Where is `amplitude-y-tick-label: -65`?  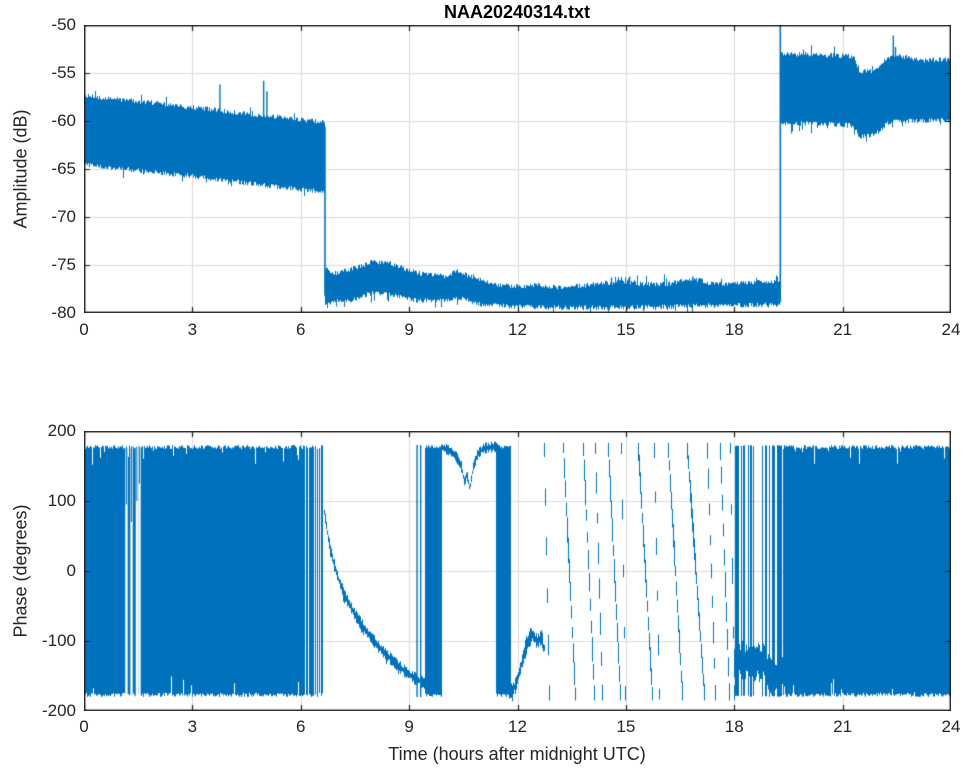
amplitude-y-tick-label: -65 is located at coordinates (63, 168).